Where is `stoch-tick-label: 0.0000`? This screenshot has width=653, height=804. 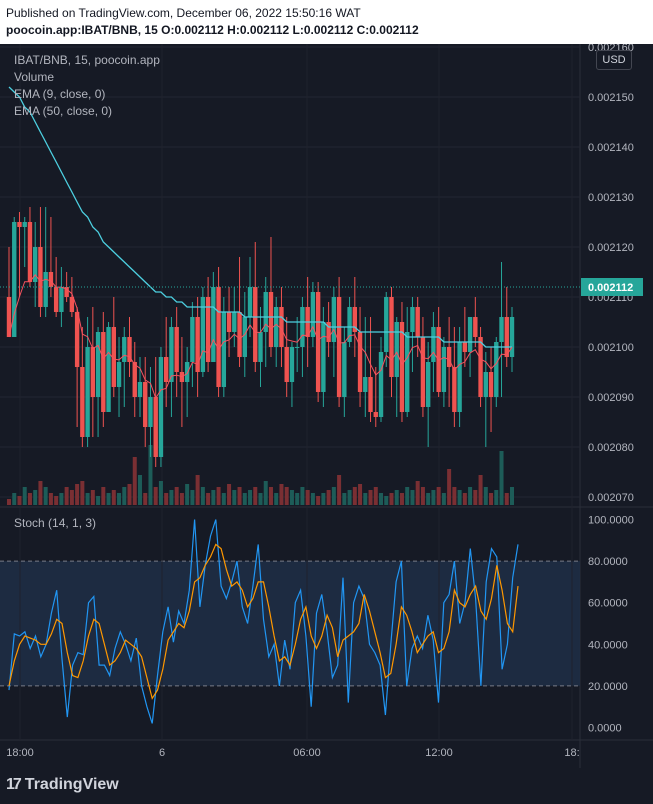
stoch-tick-label: 0.0000 is located at coordinates (605, 729).